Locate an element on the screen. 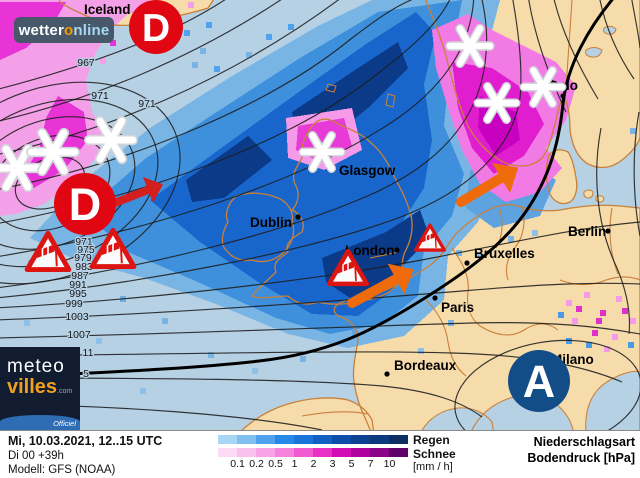 The image size is (640, 478). isobar-label: 975 is located at coordinates (86, 250).